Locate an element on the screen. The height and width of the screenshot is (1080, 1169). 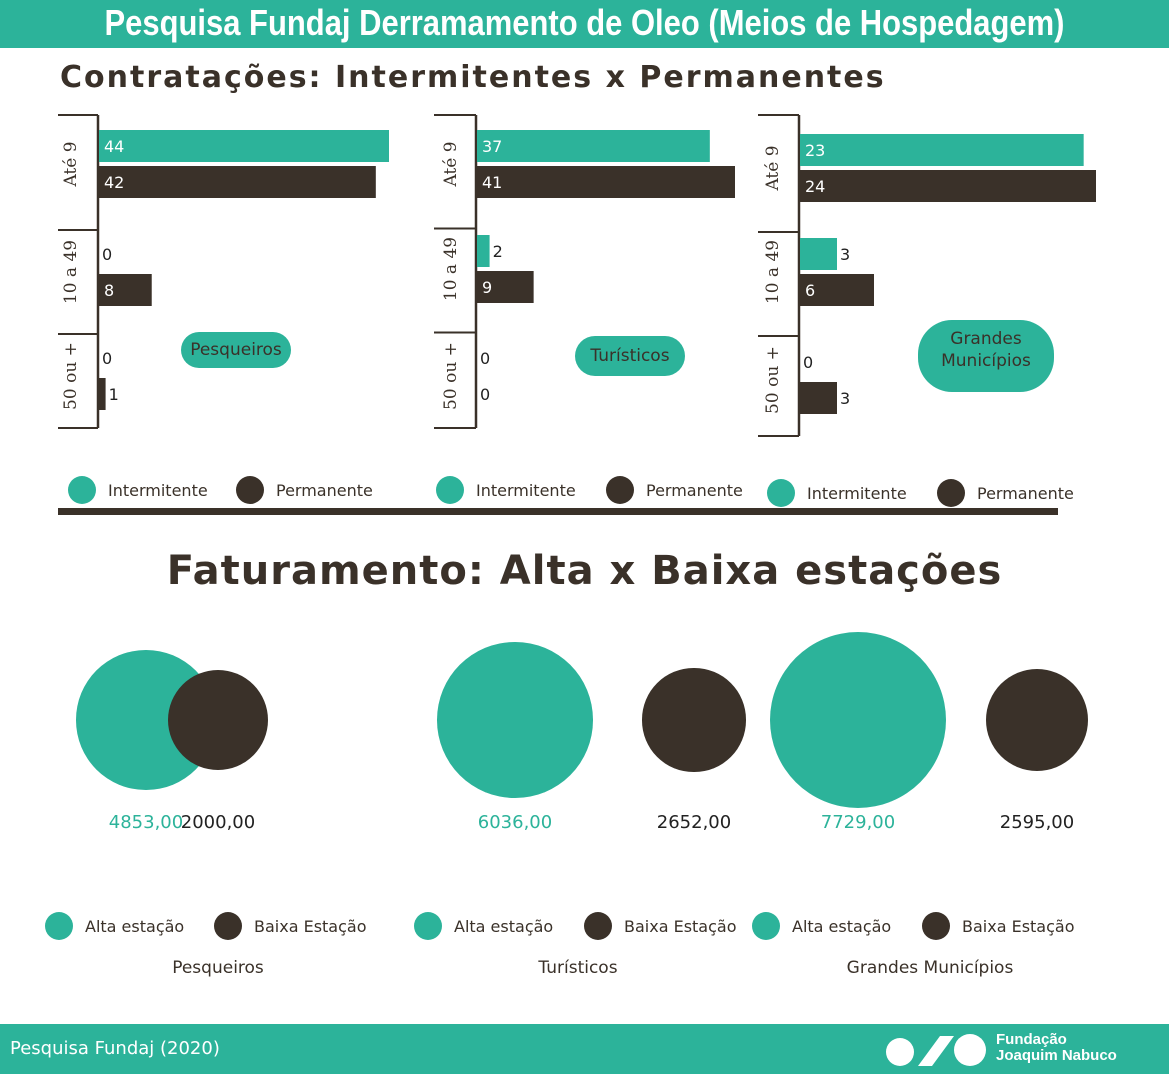
chart-badge-turisticos: Turísticos is located at coordinates (630, 356).